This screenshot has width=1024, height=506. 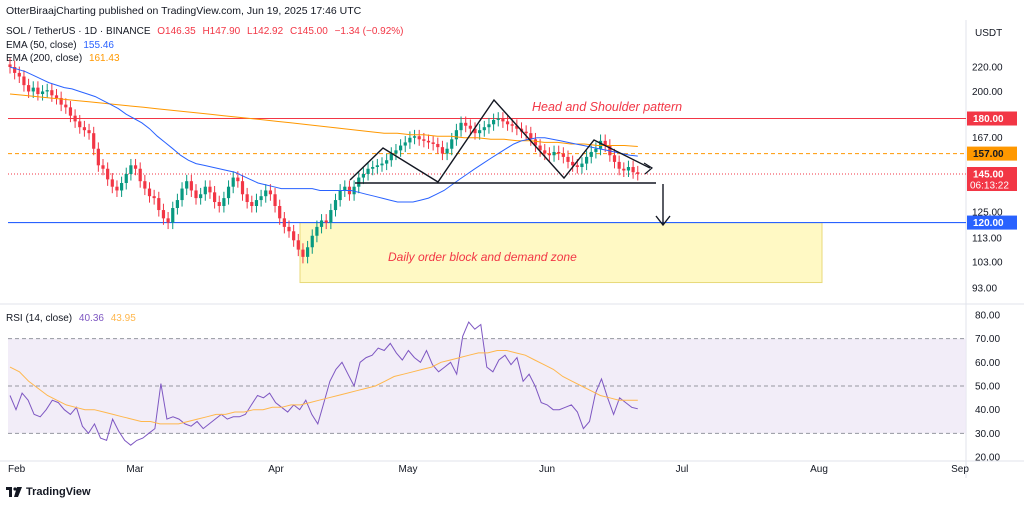 What do you see at coordinates (987, 239) in the screenshot?
I see `price-tick-label: 113.00` at bounding box center [987, 239].